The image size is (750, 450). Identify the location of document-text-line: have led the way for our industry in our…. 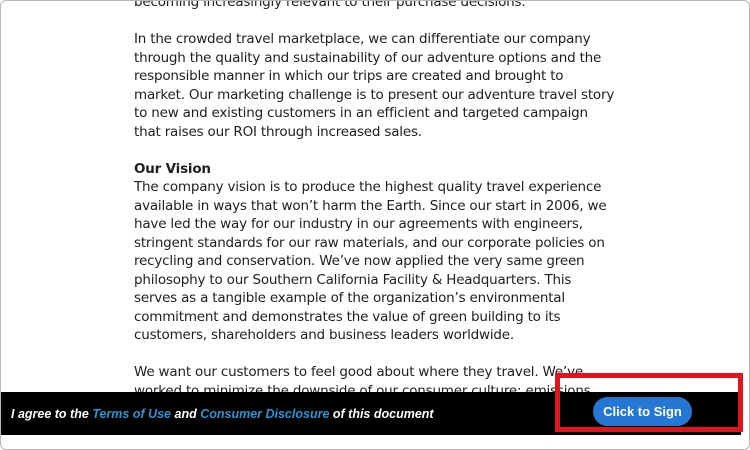
(358, 224).